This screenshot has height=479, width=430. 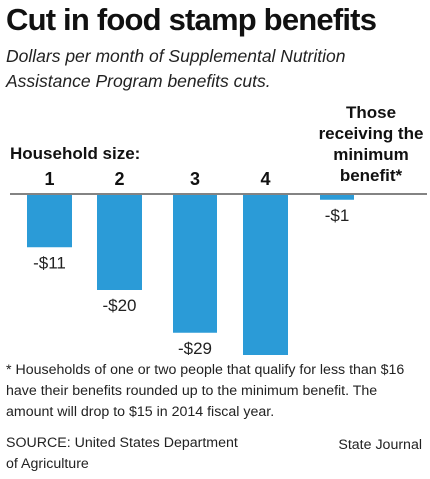 I want to click on value-label-1: -$11, so click(x=49, y=262).